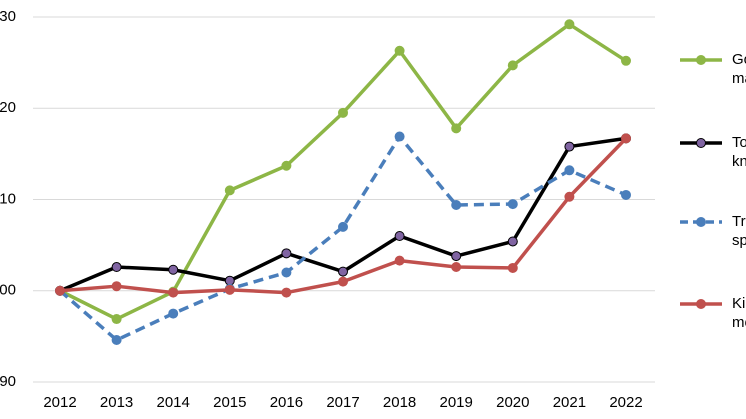 The height and width of the screenshot is (419, 746). What do you see at coordinates (739, 161) in the screenshot?
I see `legend-label: kn` at bounding box center [739, 161].